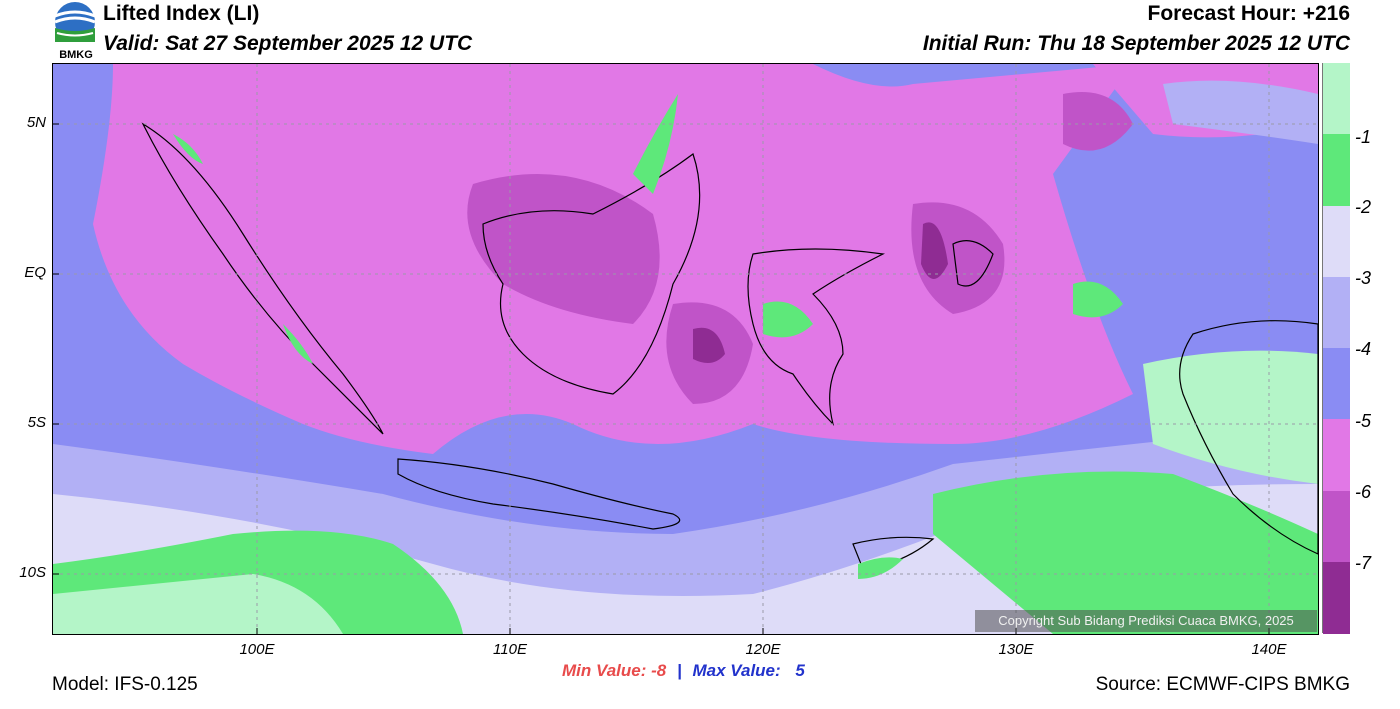  What do you see at coordinates (1269, 649) in the screenshot?
I see `lon-label-140e: 140E` at bounding box center [1269, 649].